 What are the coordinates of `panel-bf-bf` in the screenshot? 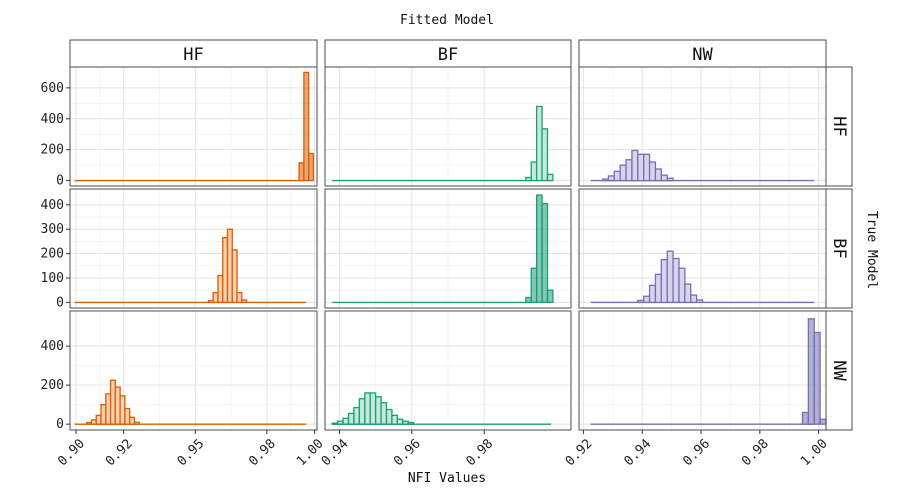 It's located at (448, 248).